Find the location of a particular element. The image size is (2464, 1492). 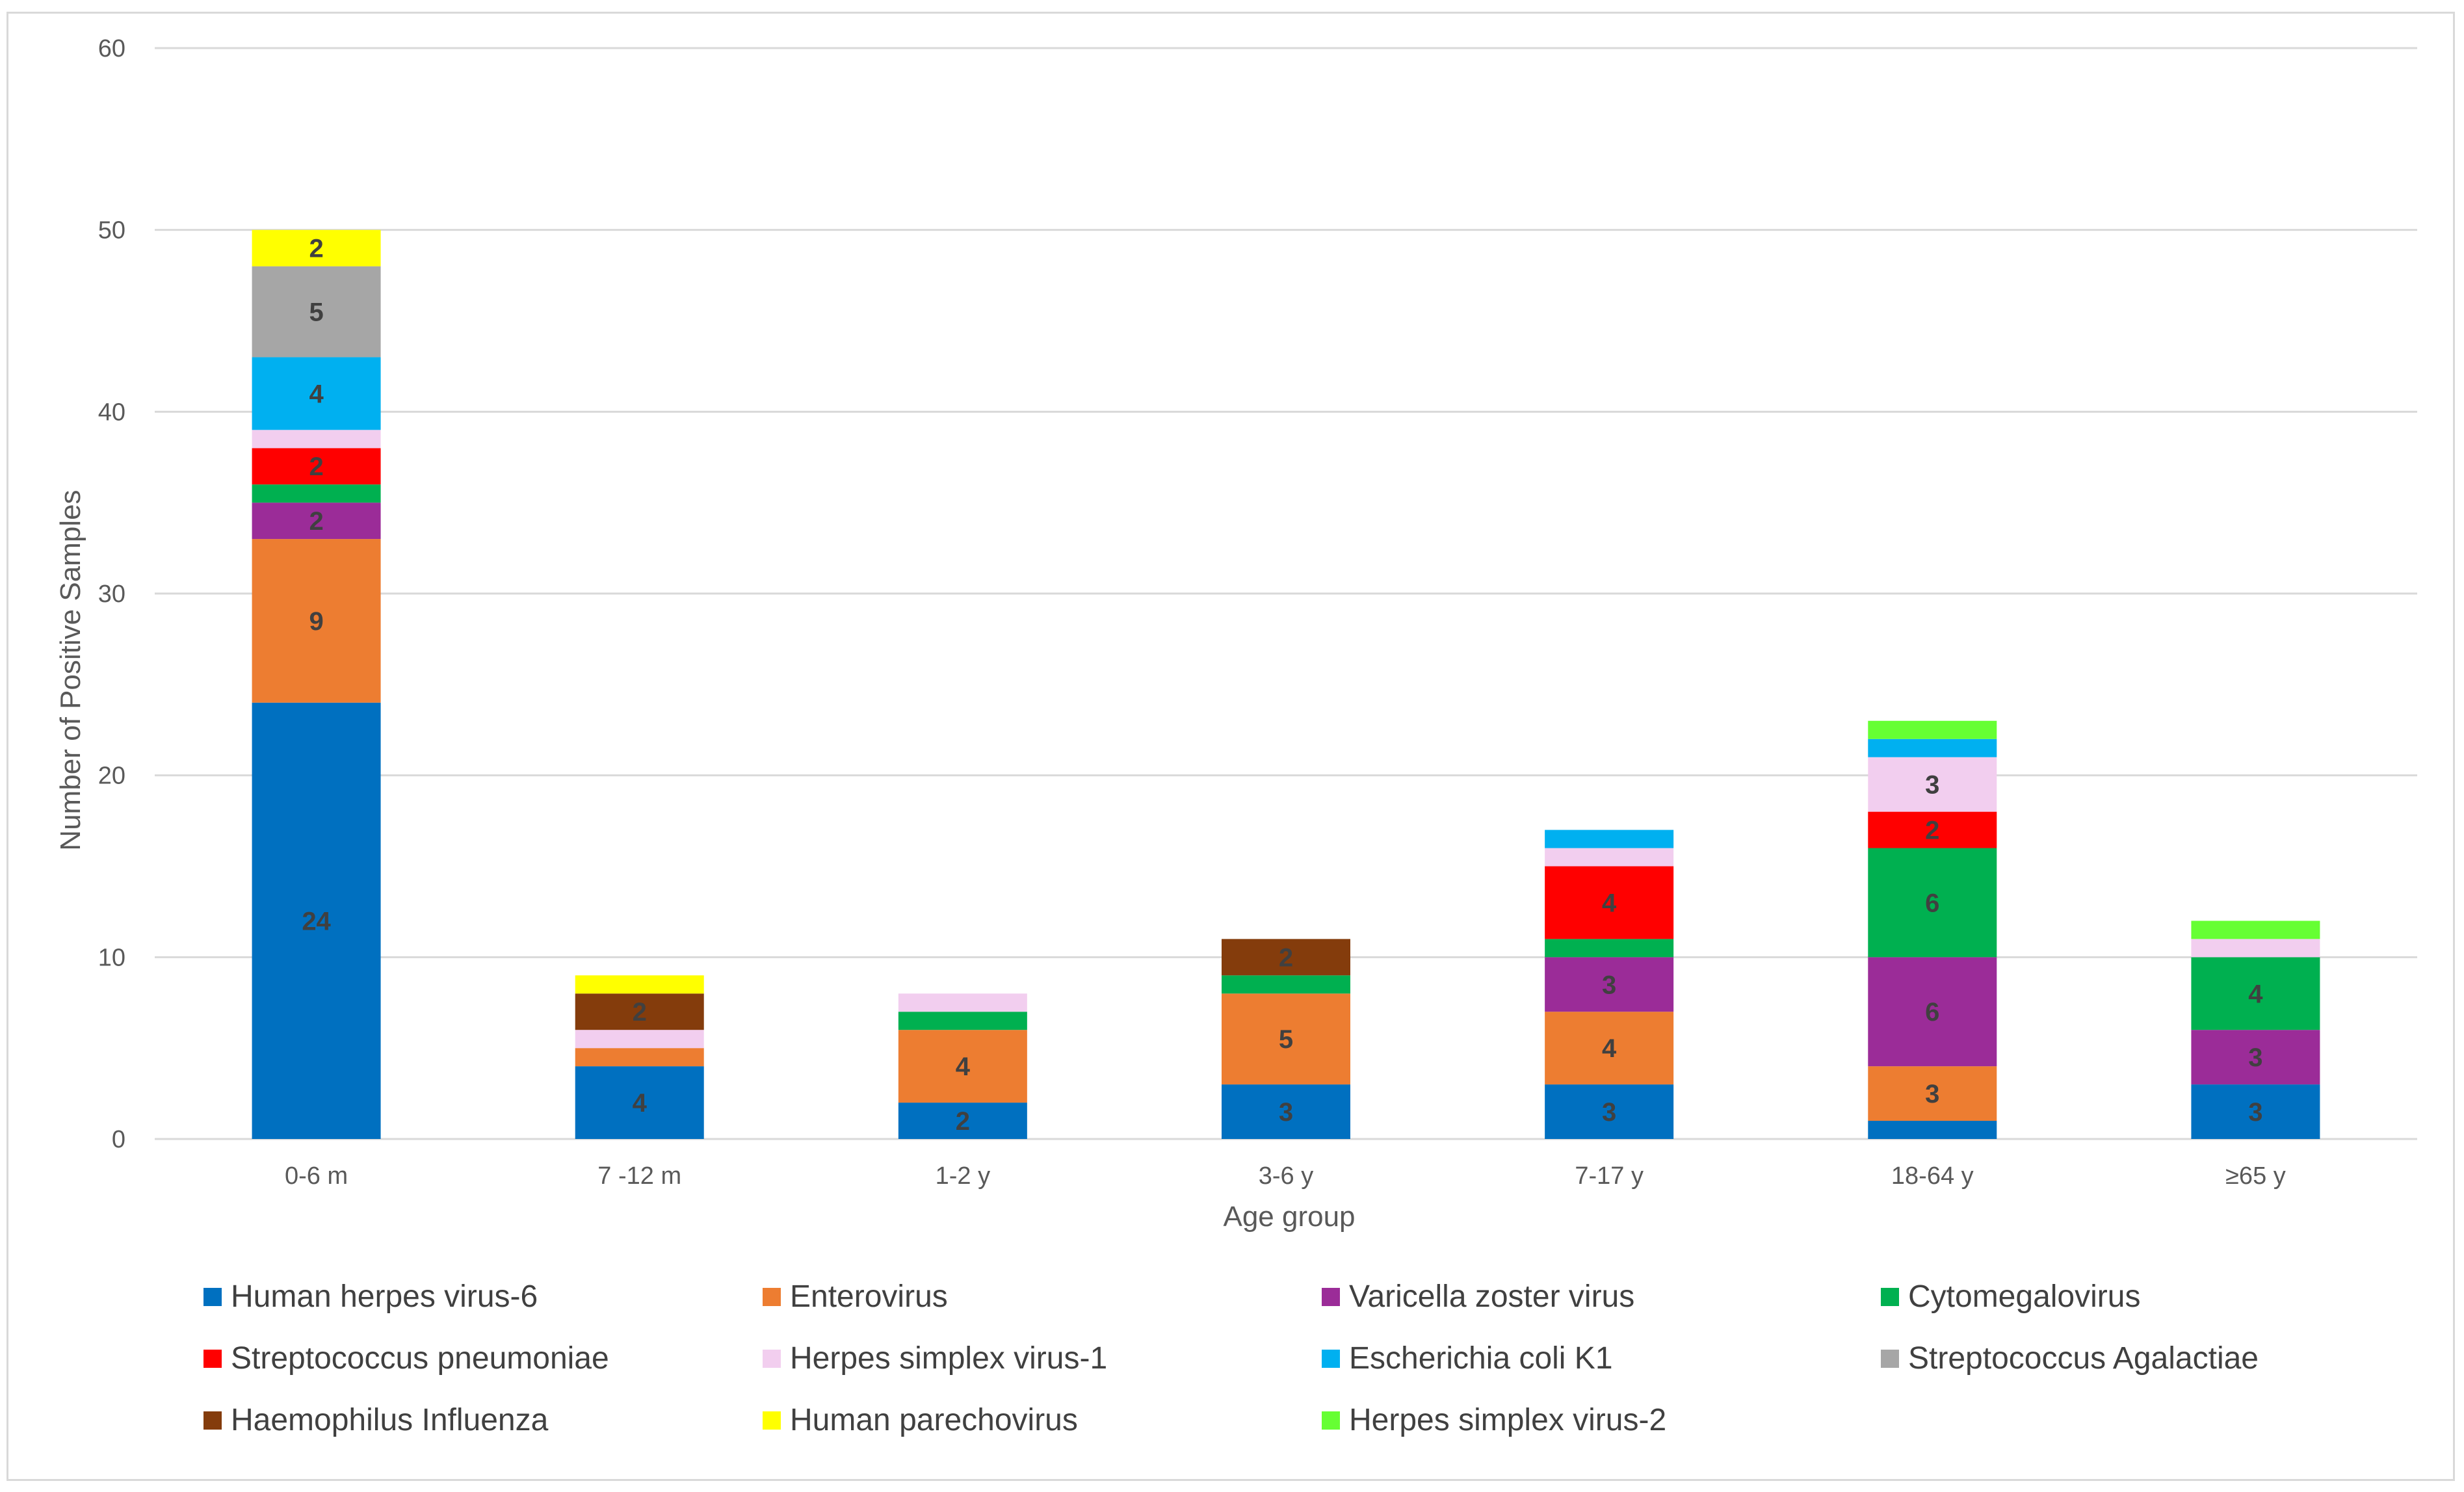

data-label: 5 is located at coordinates (316, 312).